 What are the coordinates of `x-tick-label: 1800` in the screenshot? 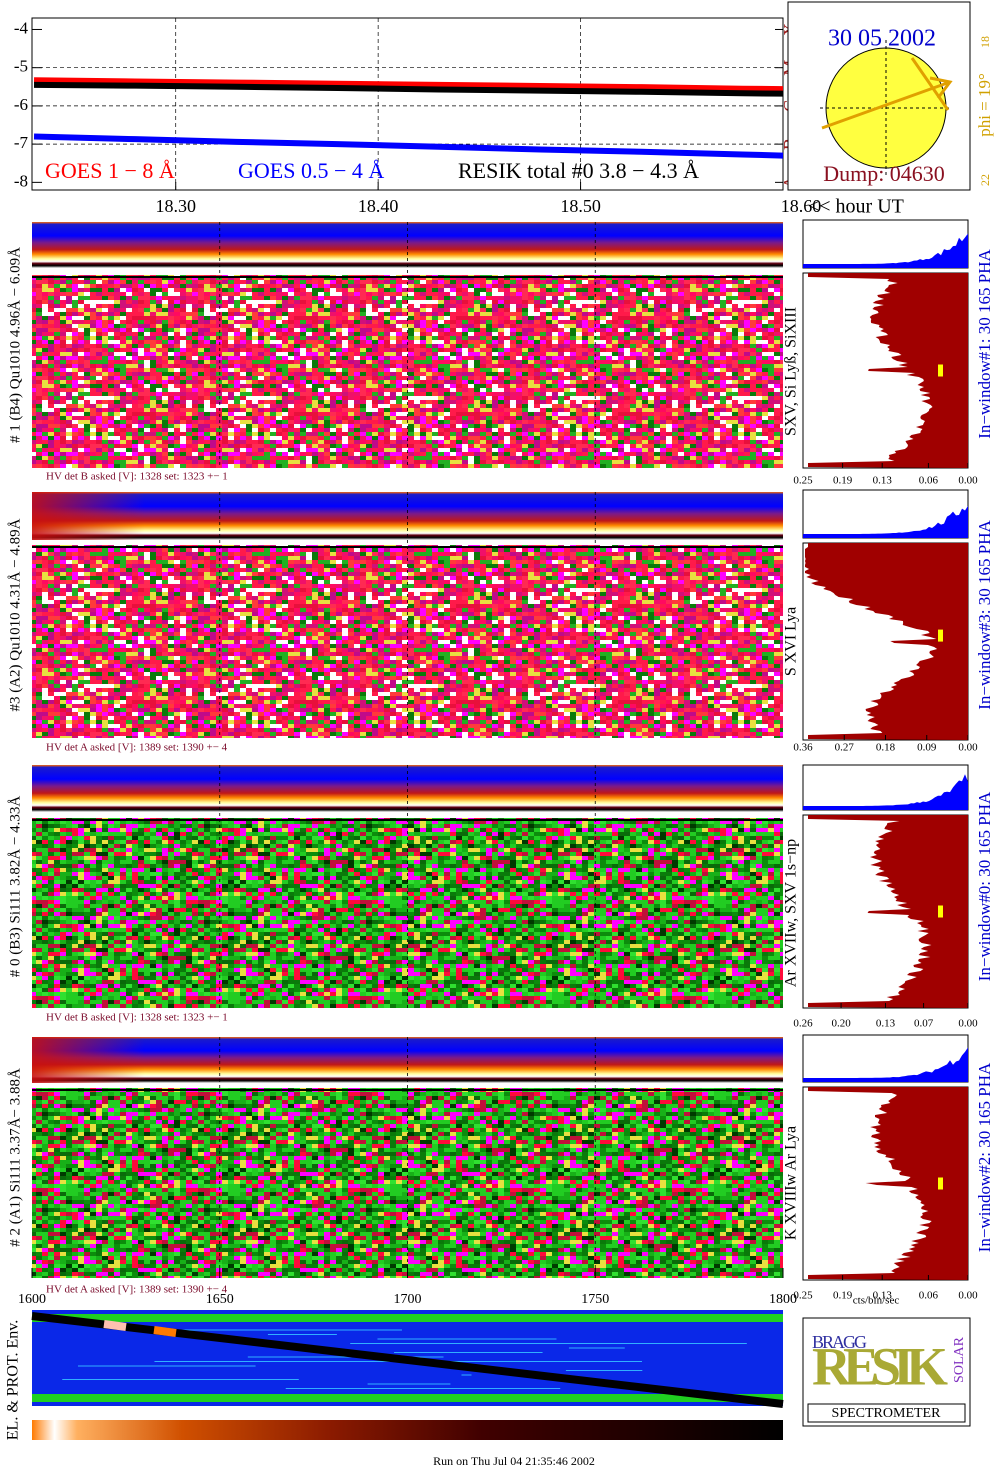 It's located at (783, 1299).